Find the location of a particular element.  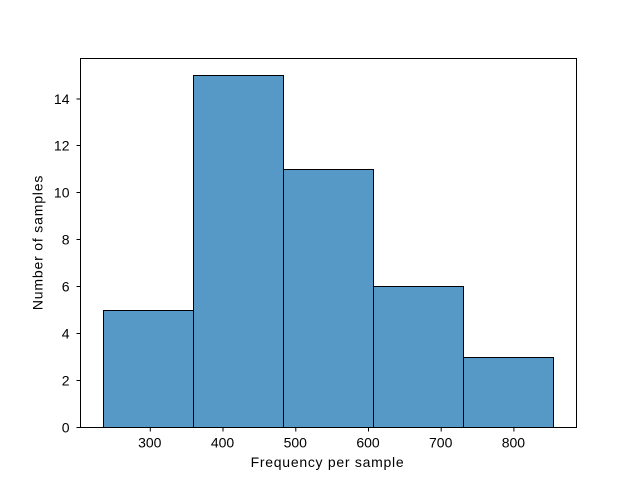

svg-text: 2 is located at coordinates (66, 381).